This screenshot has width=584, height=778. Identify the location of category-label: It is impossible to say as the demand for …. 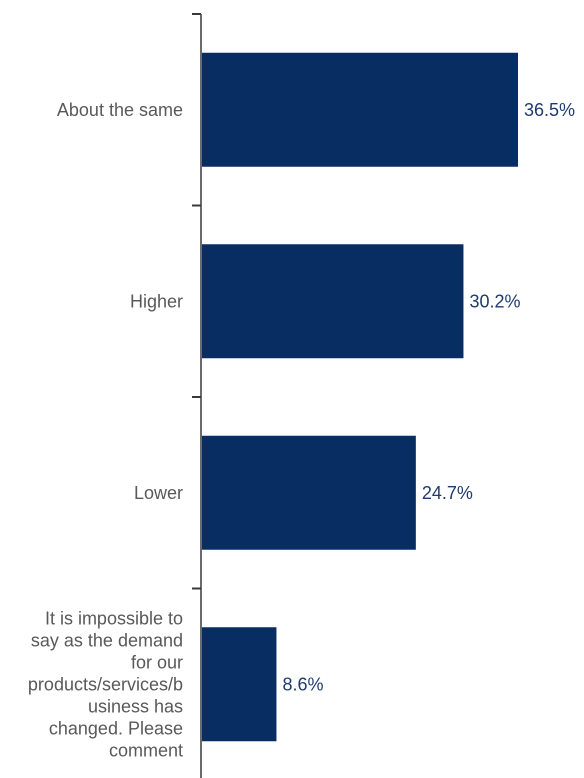
(105, 684).